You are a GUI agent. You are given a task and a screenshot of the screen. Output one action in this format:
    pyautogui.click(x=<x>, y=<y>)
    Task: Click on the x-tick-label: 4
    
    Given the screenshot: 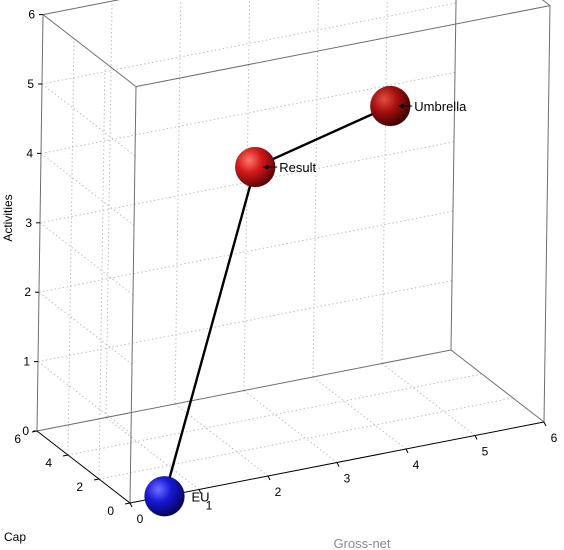 What is the action you would take?
    pyautogui.click(x=416, y=465)
    